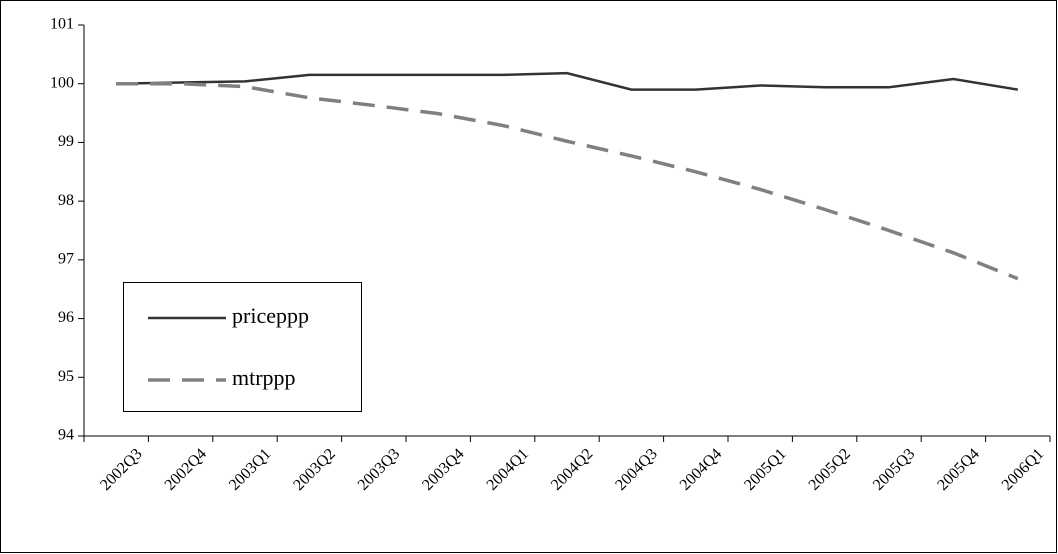 This screenshot has width=1058, height=554. What do you see at coordinates (66, 200) in the screenshot?
I see `y-tick-label: 98` at bounding box center [66, 200].